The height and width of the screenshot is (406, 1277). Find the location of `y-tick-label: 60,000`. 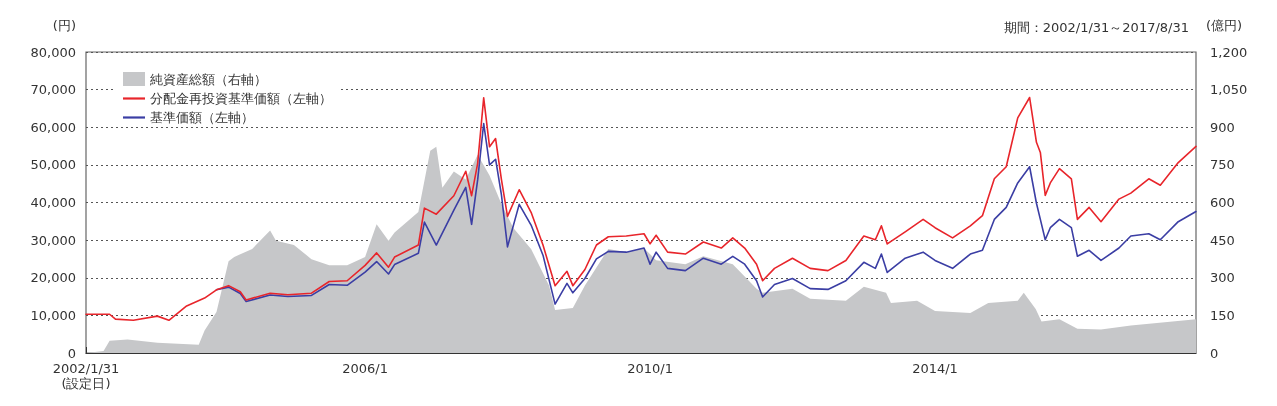

y-tick-label: 60,000 is located at coordinates (53, 127).